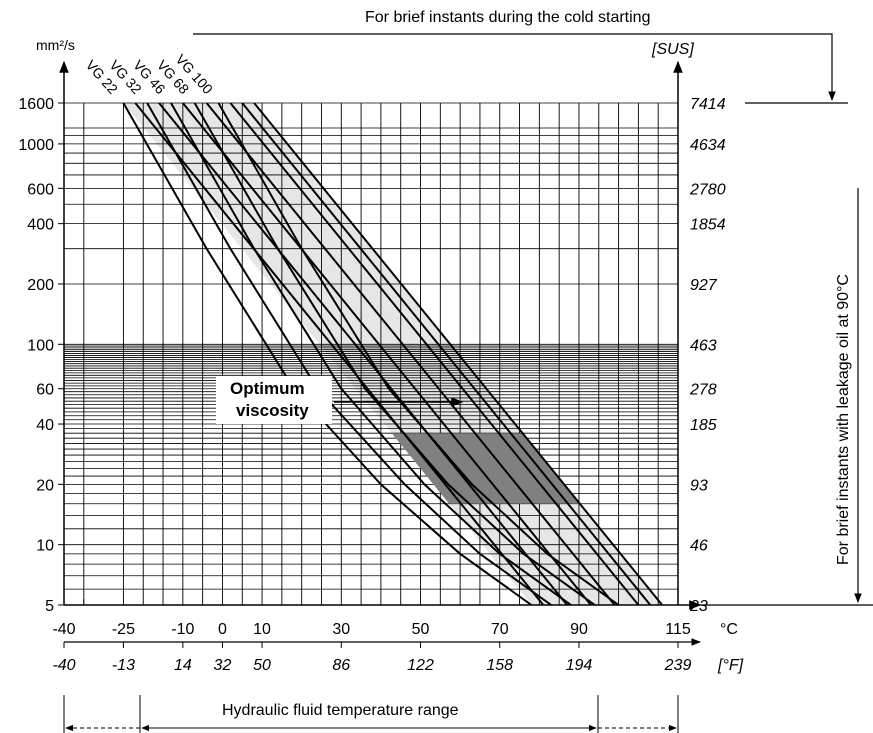  Describe the element at coordinates (729, 629) in the screenshot. I see `x-axis-label: °C` at that location.